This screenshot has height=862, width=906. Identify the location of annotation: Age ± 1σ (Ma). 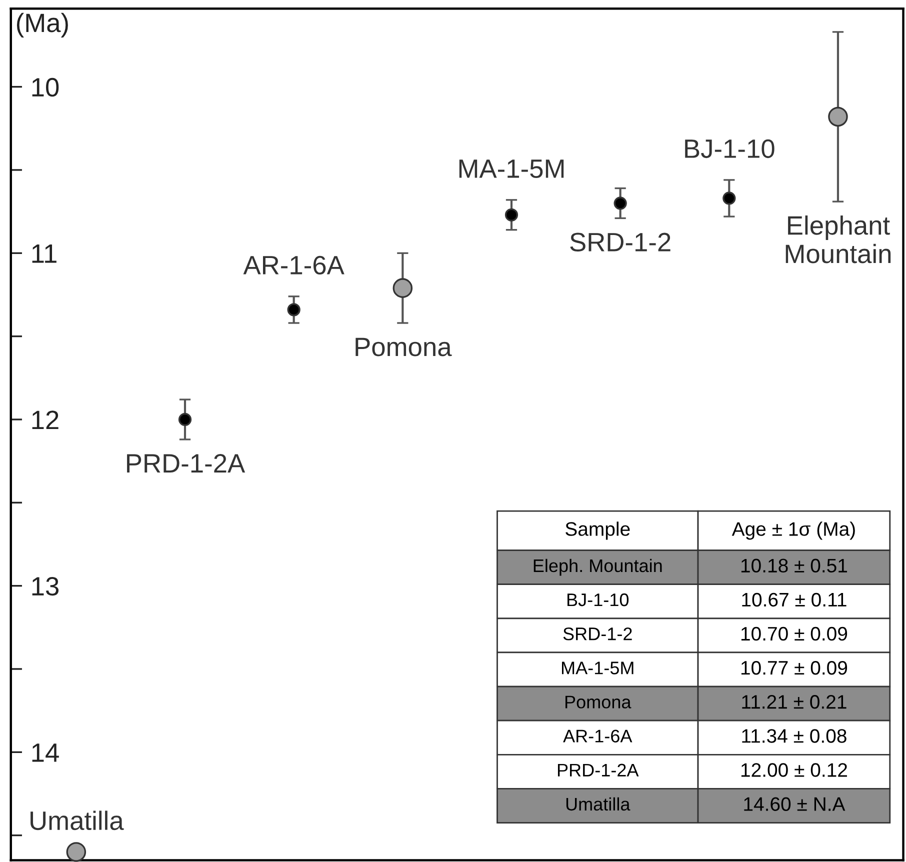
(793, 531).